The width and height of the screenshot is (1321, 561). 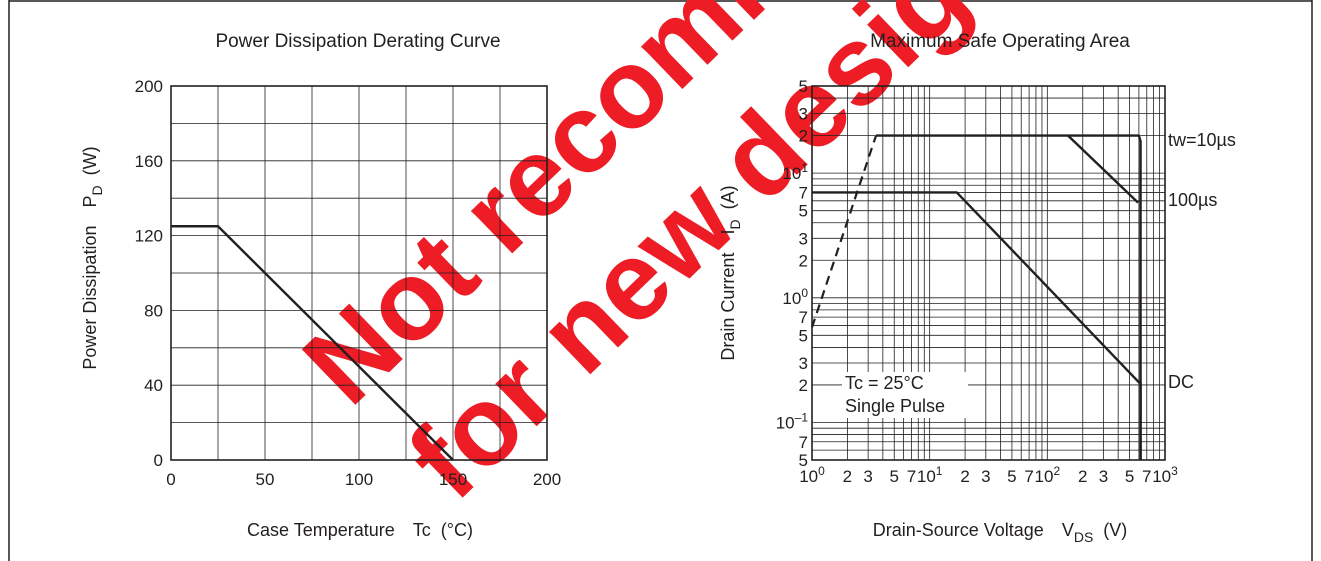 What do you see at coordinates (360, 530) in the screenshot?
I see `x-axis-label: Case Temperature Tc (°C)` at bounding box center [360, 530].